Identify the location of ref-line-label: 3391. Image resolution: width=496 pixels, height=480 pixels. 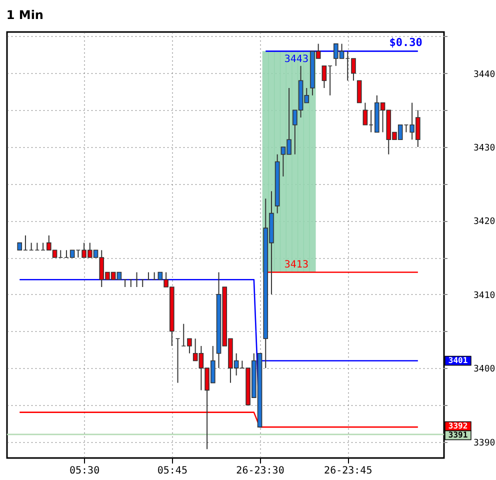
(458, 435).